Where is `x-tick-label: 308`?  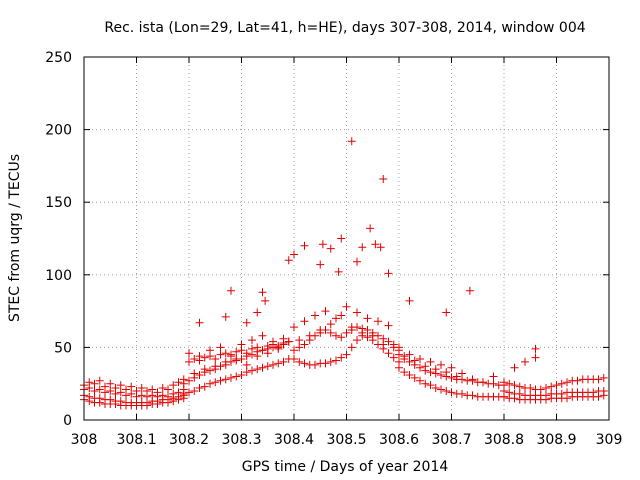 x-tick-label: 308 is located at coordinates (84, 440).